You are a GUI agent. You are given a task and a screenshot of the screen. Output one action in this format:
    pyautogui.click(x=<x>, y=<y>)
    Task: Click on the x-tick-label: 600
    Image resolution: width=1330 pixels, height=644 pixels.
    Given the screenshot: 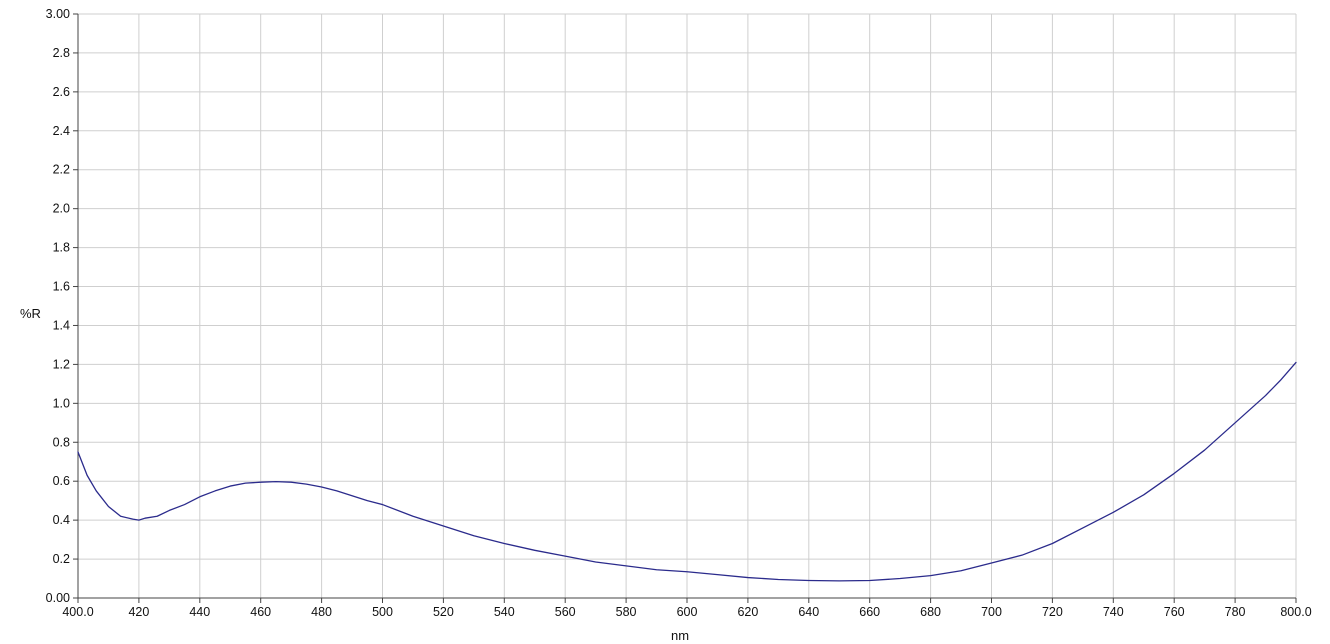 What is the action you would take?
    pyautogui.click(x=687, y=612)
    